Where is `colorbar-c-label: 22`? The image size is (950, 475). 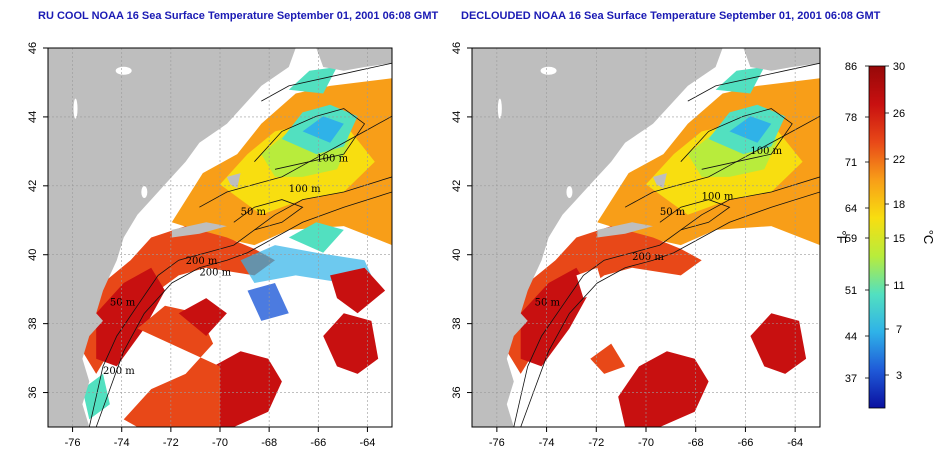 colorbar-c-label: 22 is located at coordinates (899, 160).